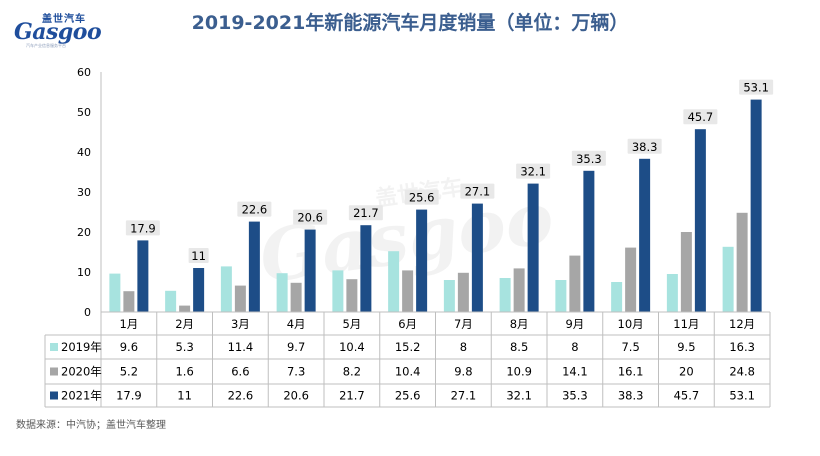  I want to click on bar-2021年-9月, so click(589, 241).